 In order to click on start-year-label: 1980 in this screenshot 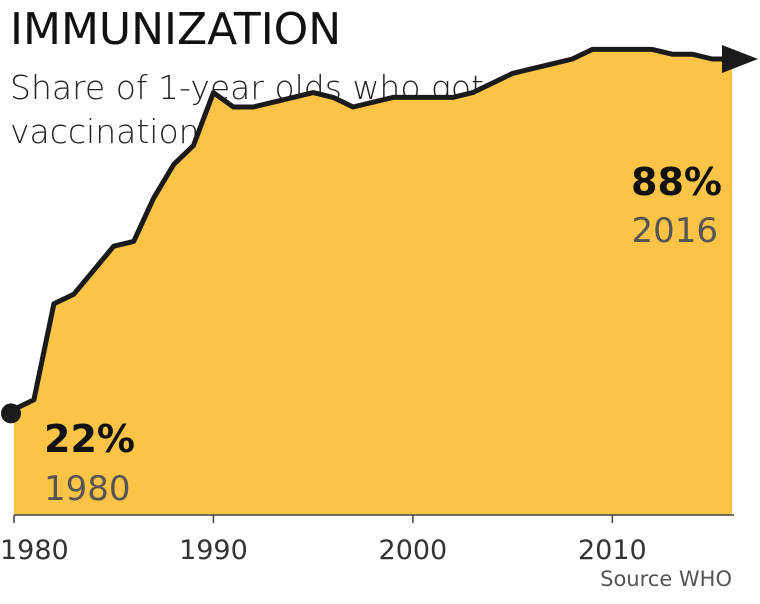, I will do `click(87, 489)`.